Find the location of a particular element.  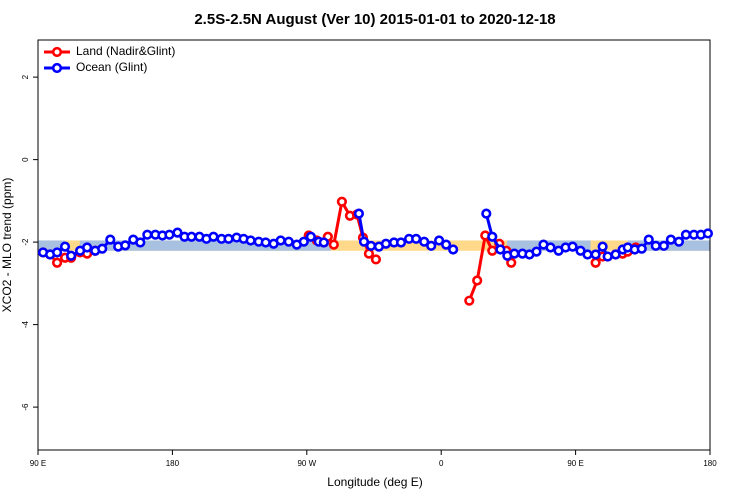

x-axis-label: Longitude (deg E) is located at coordinates (374, 482).